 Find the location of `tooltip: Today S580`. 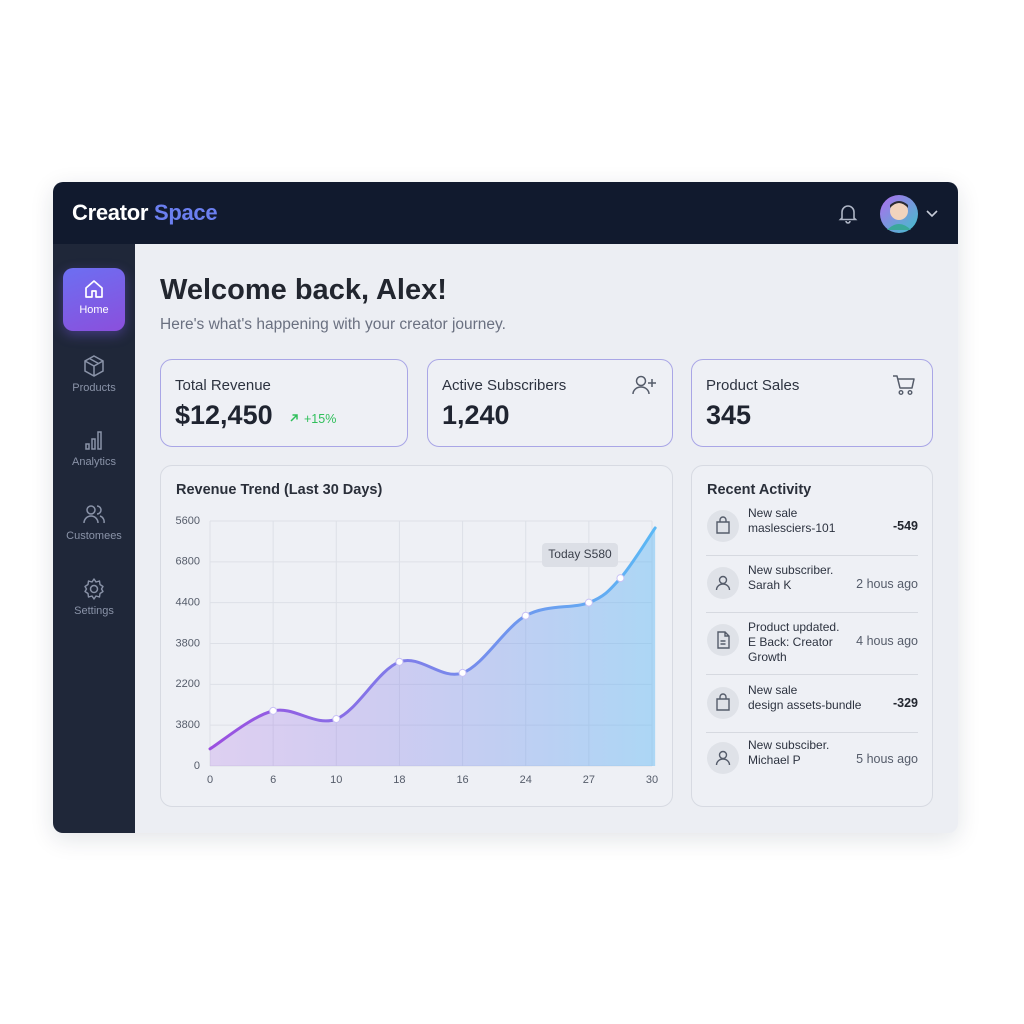

tooltip: Today S580 is located at coordinates (580, 555).